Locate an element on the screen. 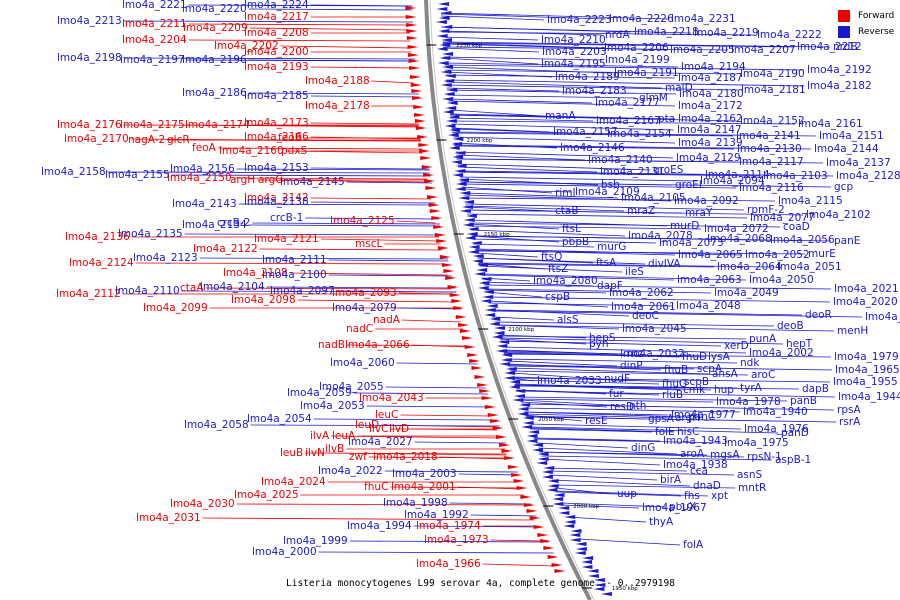 This screenshot has width=900, height=600. reverse-gene-label: nudF is located at coordinates (617, 379).